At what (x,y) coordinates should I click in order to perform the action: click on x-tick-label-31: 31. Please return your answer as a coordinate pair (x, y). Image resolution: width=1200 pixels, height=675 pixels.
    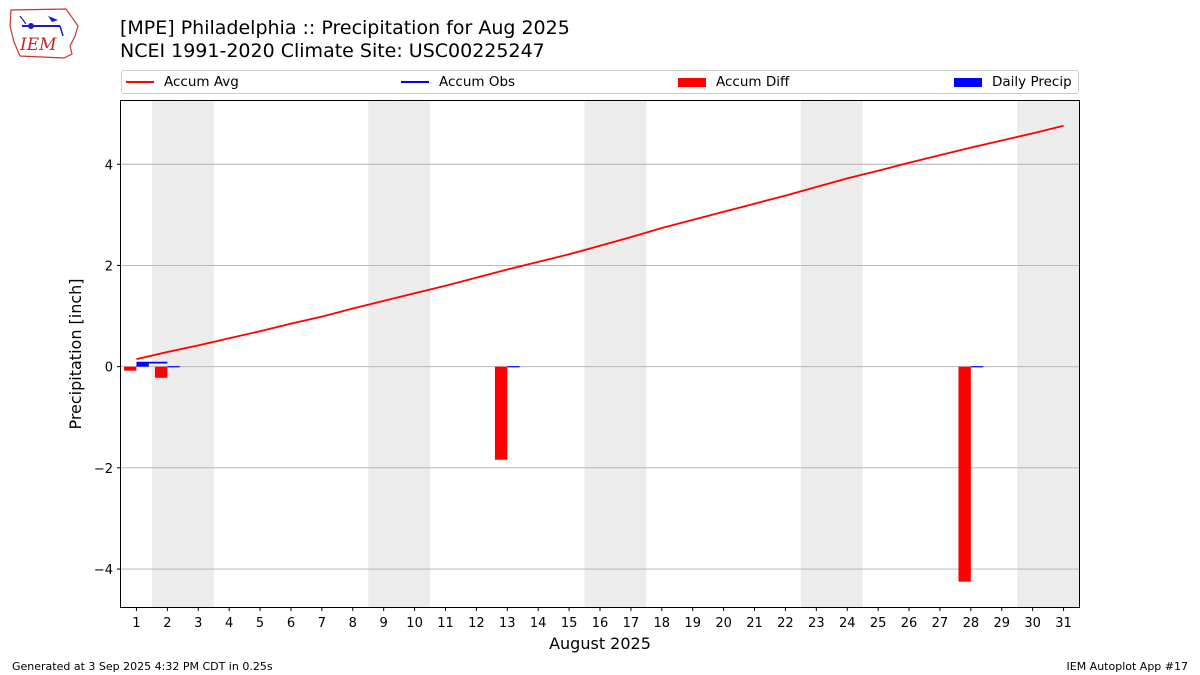
    Looking at the image, I should click on (1063, 623).